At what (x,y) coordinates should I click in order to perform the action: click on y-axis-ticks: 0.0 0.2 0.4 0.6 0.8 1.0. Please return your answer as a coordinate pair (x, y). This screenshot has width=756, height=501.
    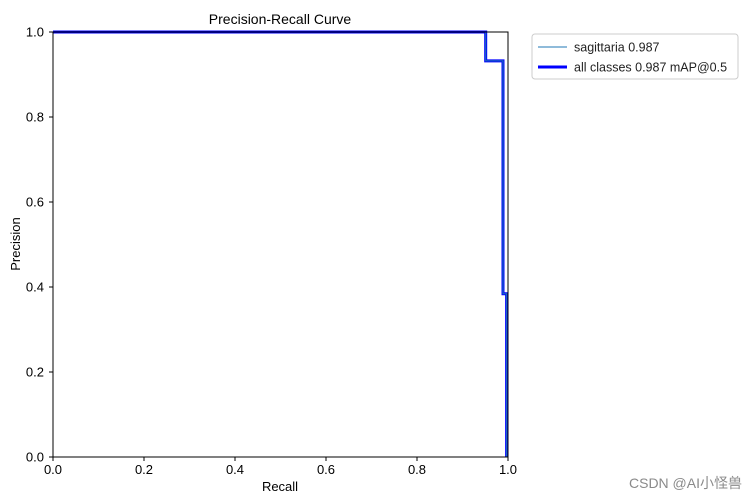
    Looking at the image, I should click on (39, 245).